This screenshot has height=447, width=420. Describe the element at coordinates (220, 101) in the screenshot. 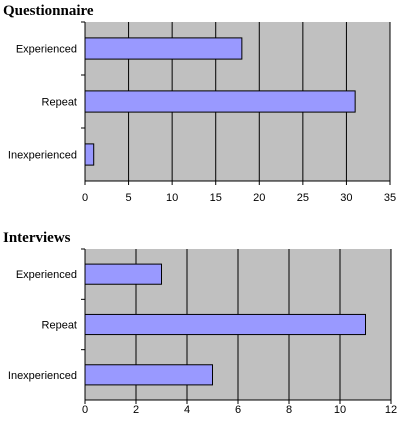

I see `chart-1-bar-repeat` at that location.